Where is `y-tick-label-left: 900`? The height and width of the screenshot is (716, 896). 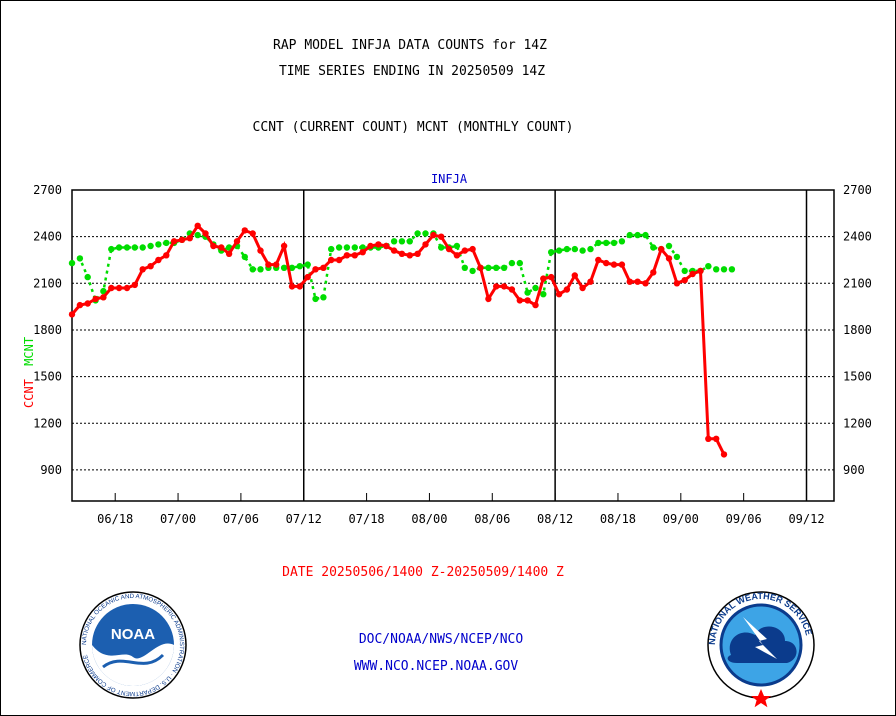 y-tick-label-left: 900 is located at coordinates (51, 470).